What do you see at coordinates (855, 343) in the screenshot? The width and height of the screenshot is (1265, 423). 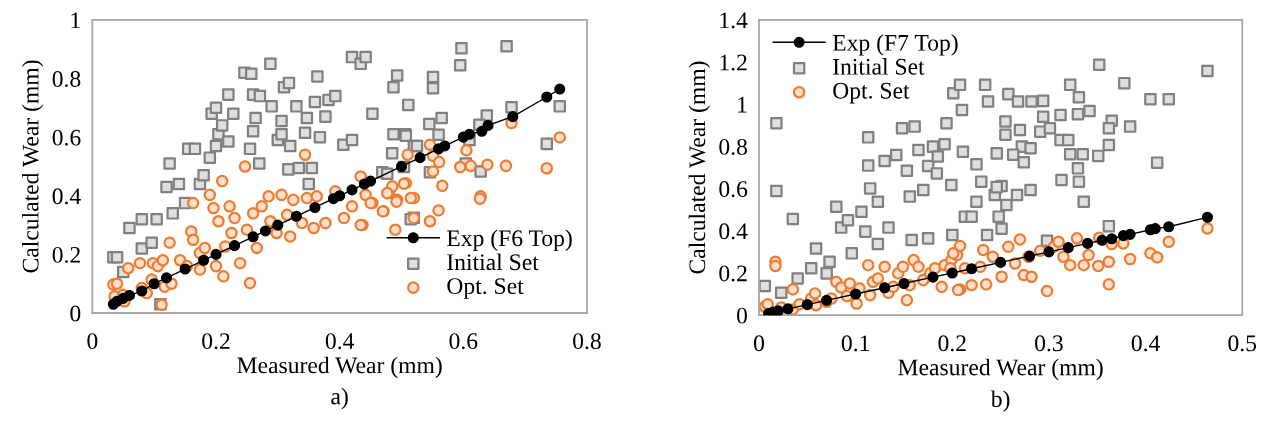 I see `x-tick-label: 0.1` at bounding box center [855, 343].